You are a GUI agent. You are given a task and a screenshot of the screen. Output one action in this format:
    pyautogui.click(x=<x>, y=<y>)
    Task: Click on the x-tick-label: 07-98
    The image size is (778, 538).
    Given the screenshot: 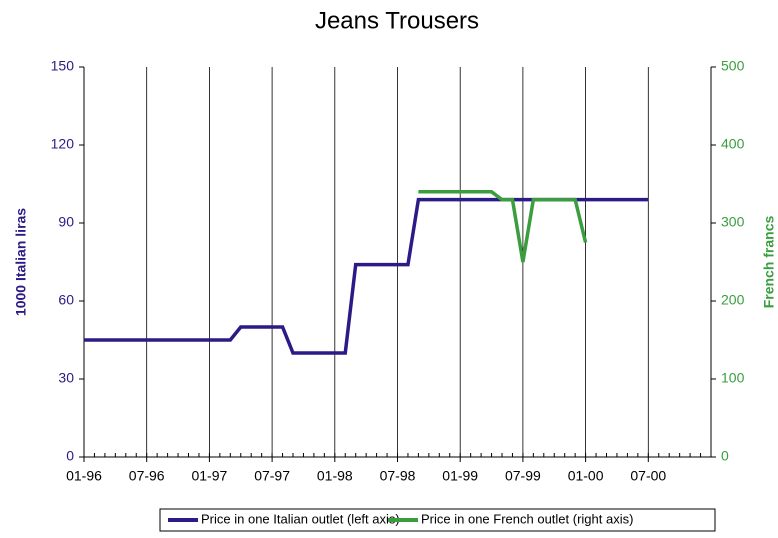 What is the action you would take?
    pyautogui.click(x=398, y=476)
    